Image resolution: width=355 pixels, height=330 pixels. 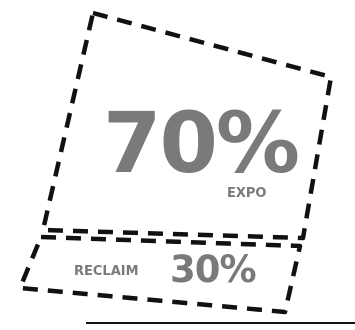 What do you see at coordinates (246, 193) in the screenshot?
I see `main-segment-label: EXPO` at bounding box center [246, 193].